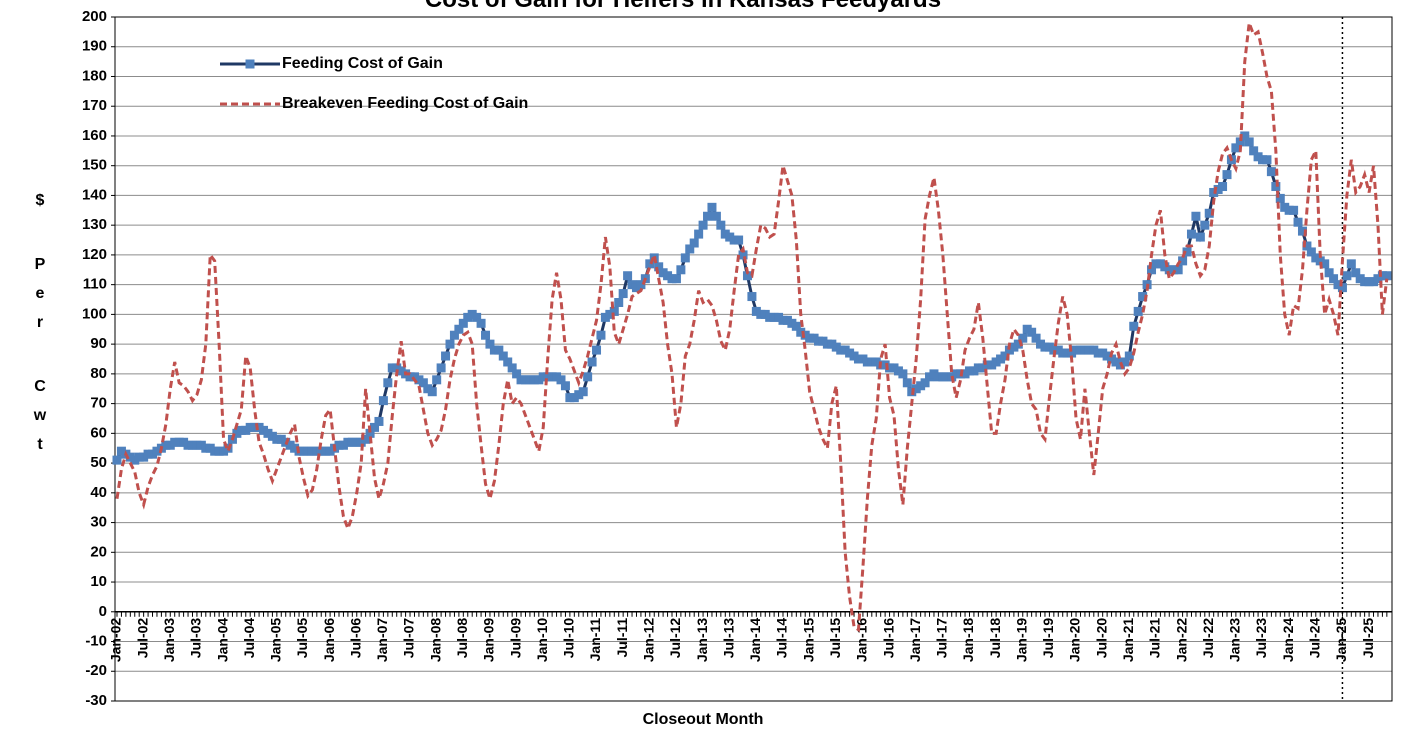  I want to click on x-tick-label: Jan-12, so click(649, 640).